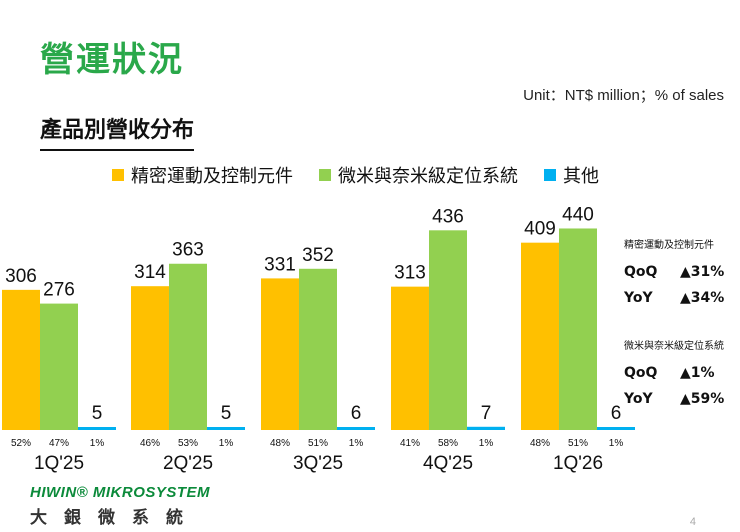 The height and width of the screenshot is (532, 740). What do you see at coordinates (674, 346) in the screenshot?
I see `growth-heading-positioning: 微米與奈米級定位系統` at bounding box center [674, 346].